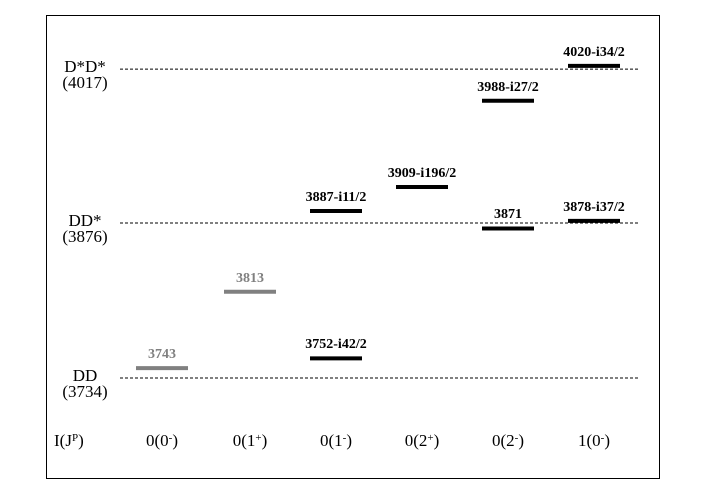  What do you see at coordinates (81, 440) in the screenshot?
I see `axis-label-close: )` at bounding box center [81, 440].